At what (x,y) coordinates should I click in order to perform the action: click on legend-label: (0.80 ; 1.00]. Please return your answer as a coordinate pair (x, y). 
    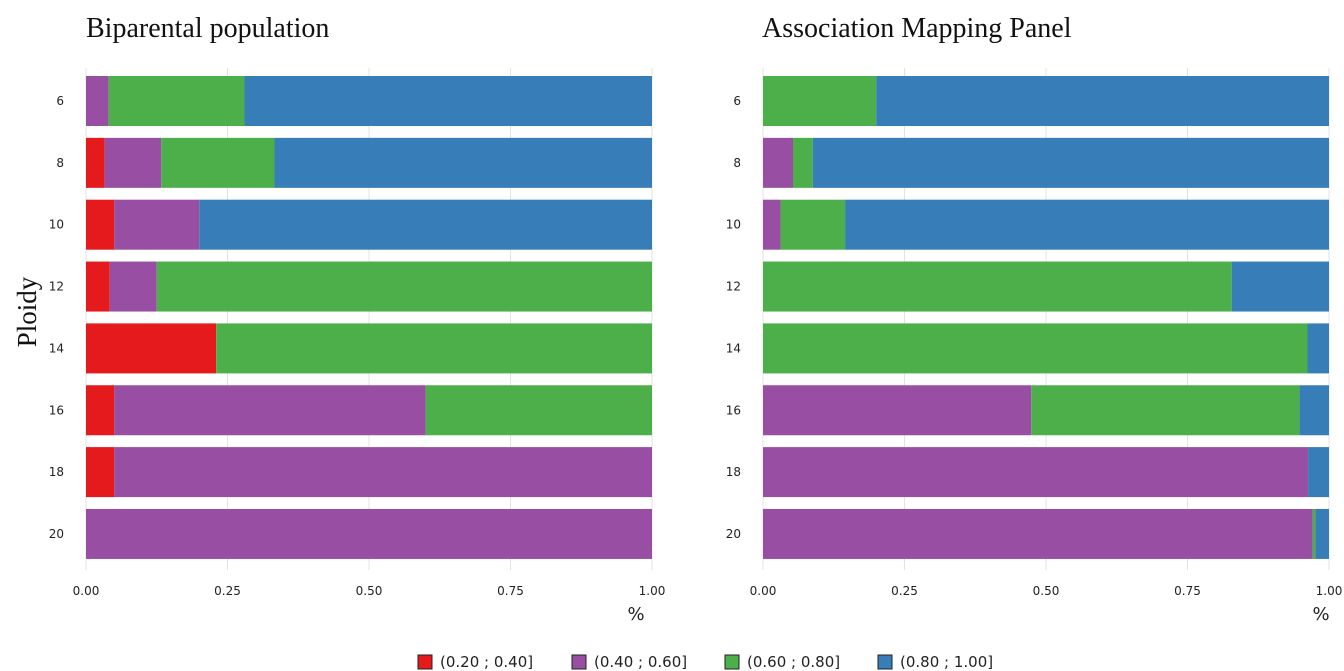
    Looking at the image, I should click on (946, 662).